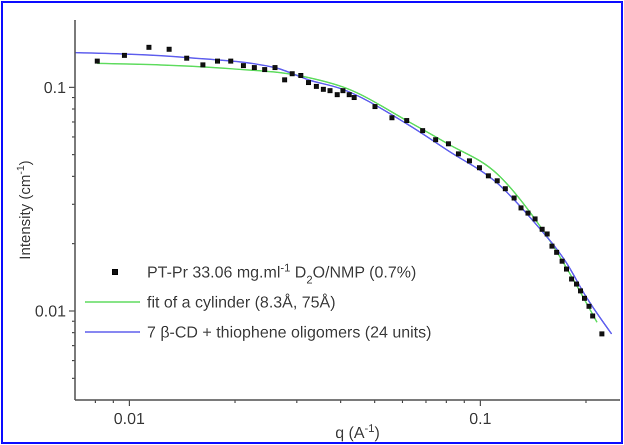 Image resolution: width=624 pixels, height=445 pixels. What do you see at coordinates (289, 333) in the screenshot?
I see `legend-label: 7 β-CD + thiophene oligomers (24 units)` at bounding box center [289, 333].